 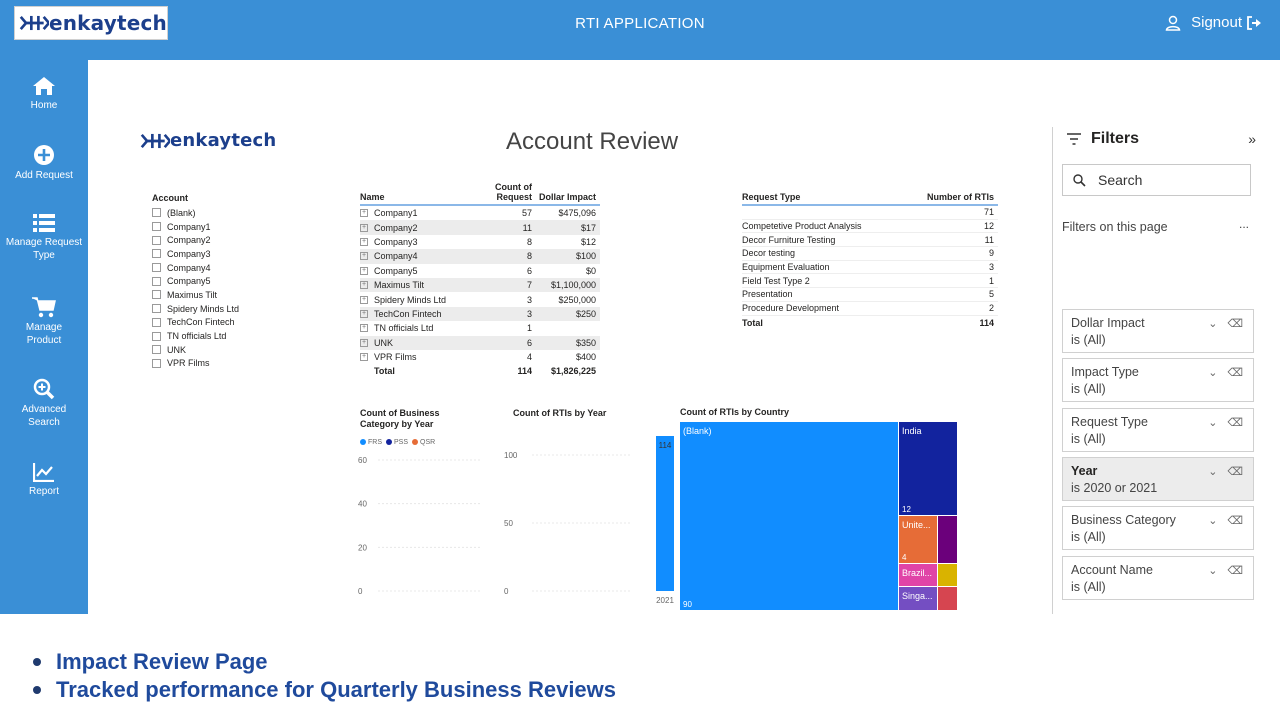 What do you see at coordinates (419, 533) in the screenshot?
I see `business-category-chart: 60402003922532021` at bounding box center [419, 533].